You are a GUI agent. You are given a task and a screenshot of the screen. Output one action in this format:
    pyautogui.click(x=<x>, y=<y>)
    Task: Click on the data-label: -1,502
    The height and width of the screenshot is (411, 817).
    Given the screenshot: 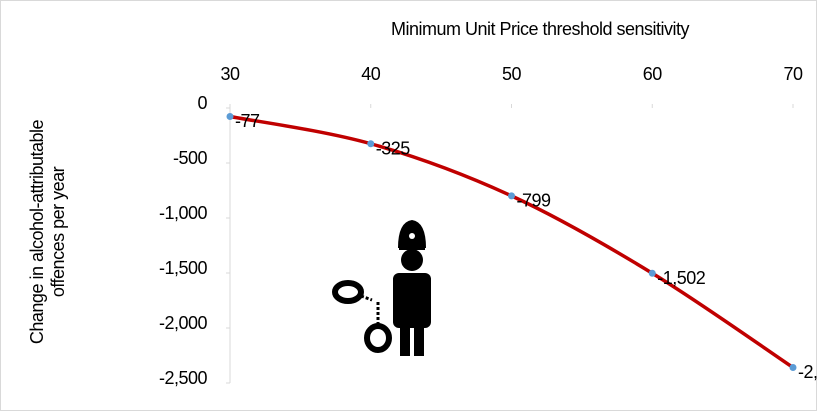 What is the action you would take?
    pyautogui.click(x=681, y=278)
    